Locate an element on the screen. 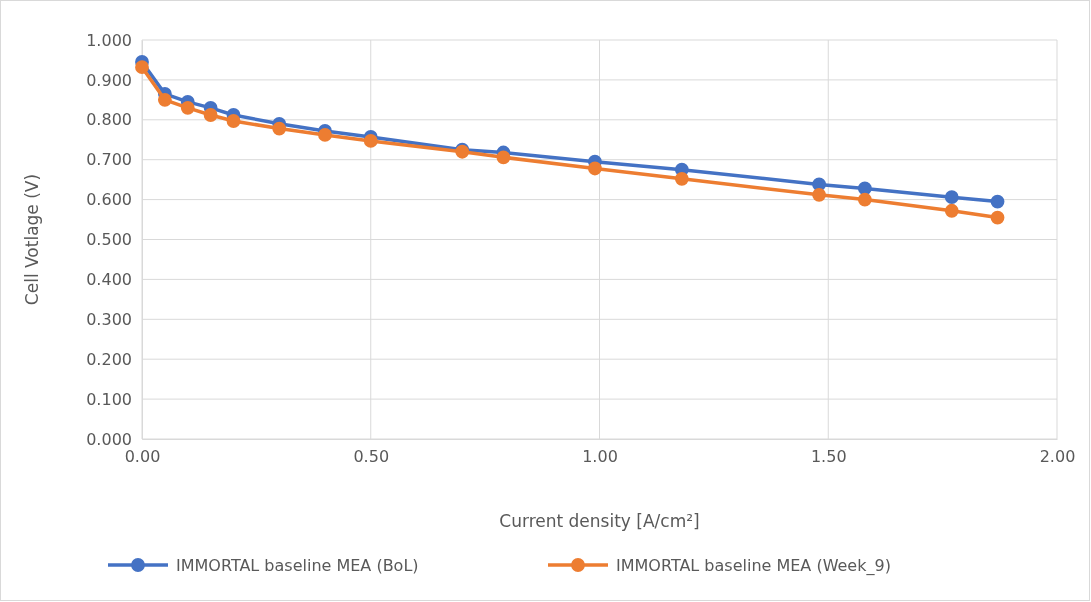 This screenshot has height=602, width=1091. y-tick-label: 0.700 is located at coordinates (109, 160).